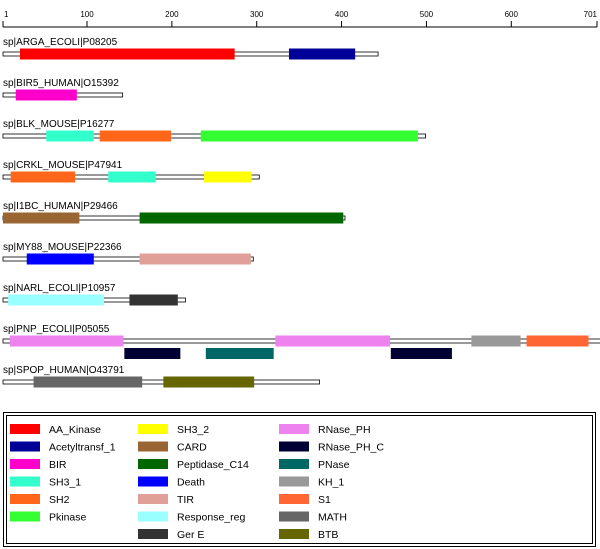 The height and width of the screenshot is (549, 600). What do you see at coordinates (239, 353) in the screenshot?
I see `domain-pnase` at bounding box center [239, 353].